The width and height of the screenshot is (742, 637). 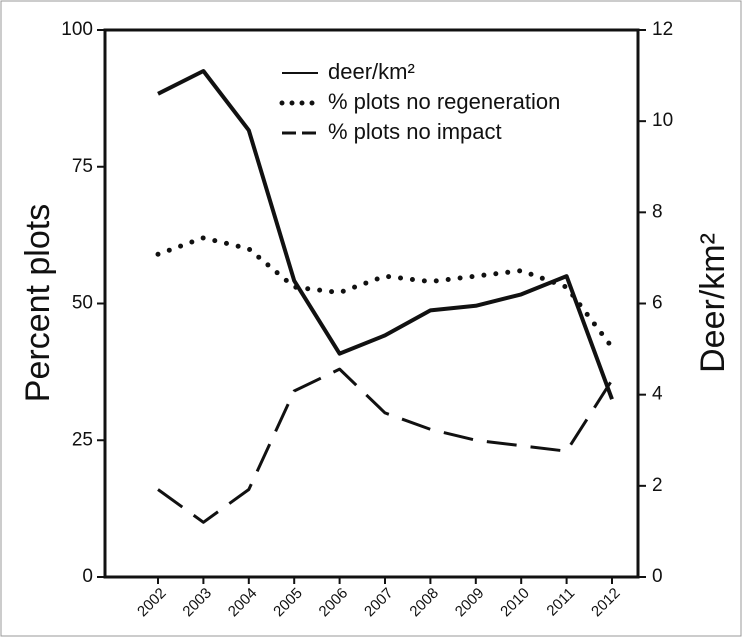 What do you see at coordinates (444, 101) in the screenshot?
I see `legend-label: % plots no regeneration` at bounding box center [444, 101].